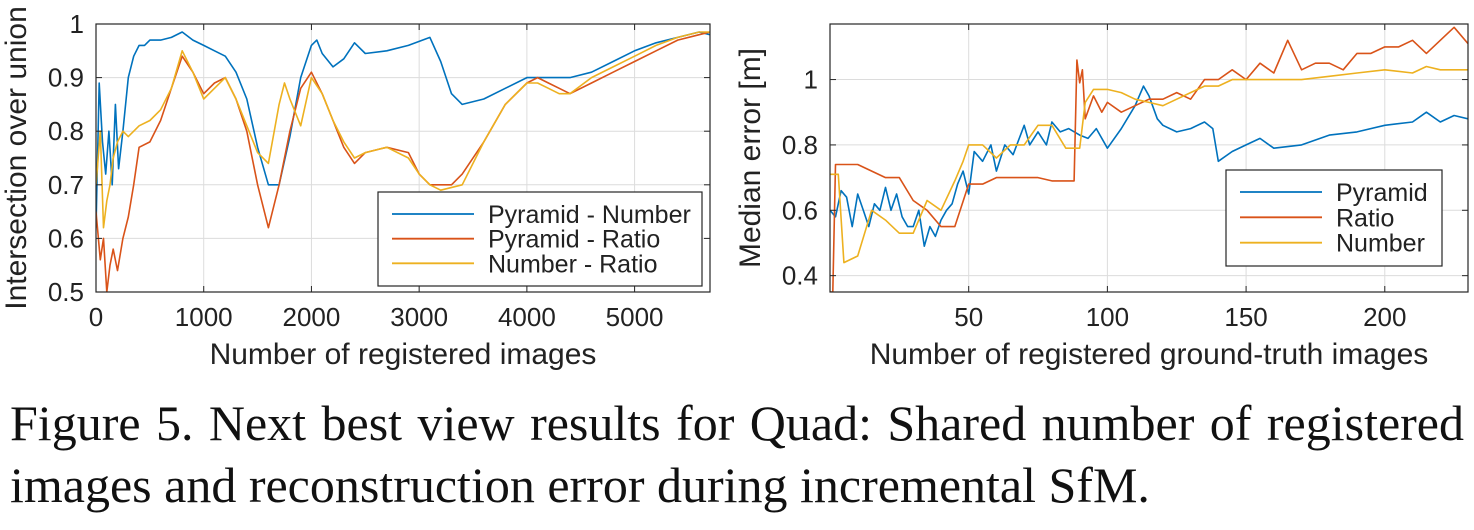 This screenshot has height=530, width=1474. Describe the element at coordinates (66, 78) in the screenshot. I see `y-tick-label: 0.9` at that location.